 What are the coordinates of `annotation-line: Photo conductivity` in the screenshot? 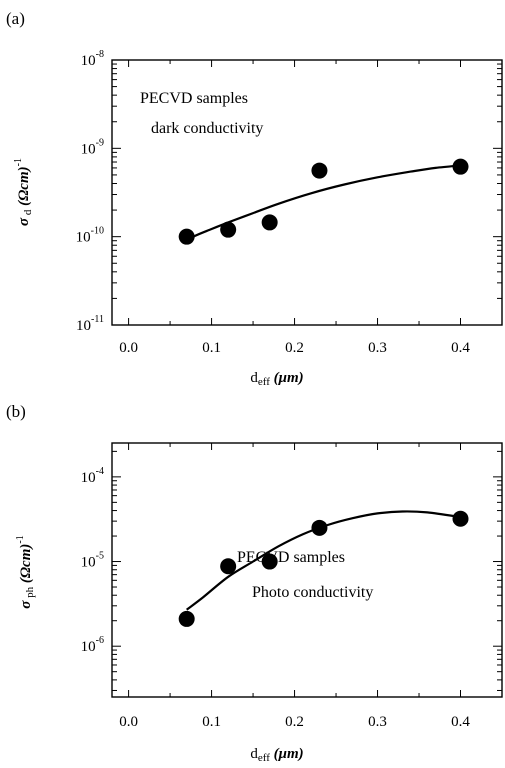 It's located at (312, 592).